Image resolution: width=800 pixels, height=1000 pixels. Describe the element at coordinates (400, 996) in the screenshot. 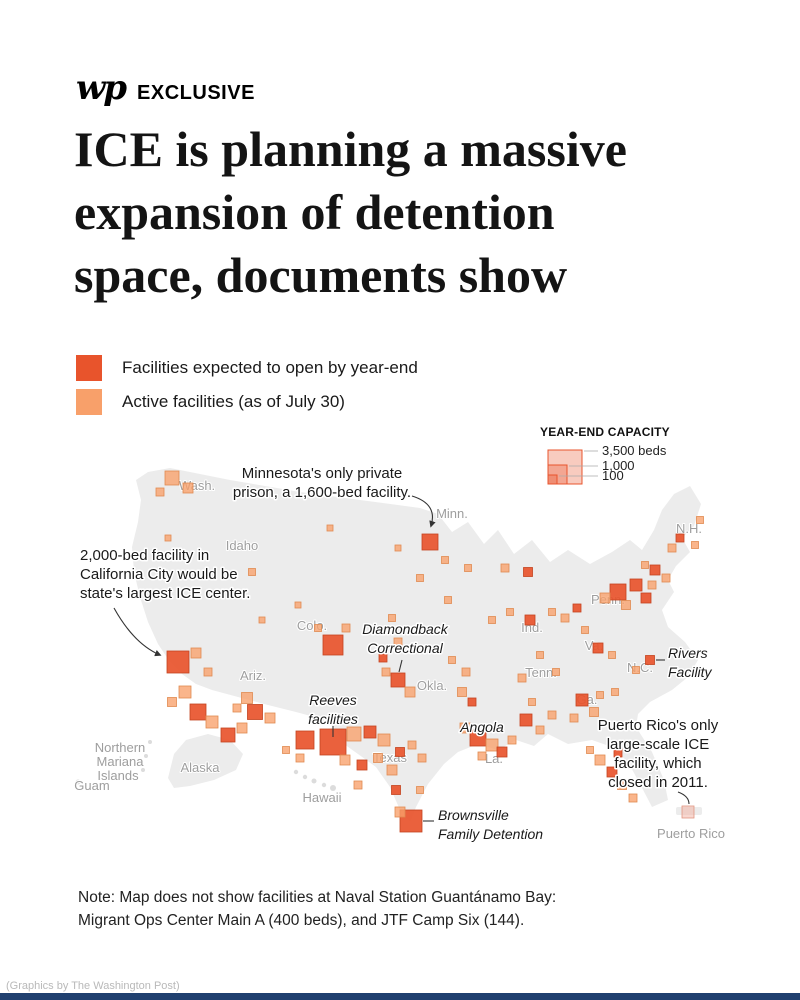

I see `bottom-bar` at that location.